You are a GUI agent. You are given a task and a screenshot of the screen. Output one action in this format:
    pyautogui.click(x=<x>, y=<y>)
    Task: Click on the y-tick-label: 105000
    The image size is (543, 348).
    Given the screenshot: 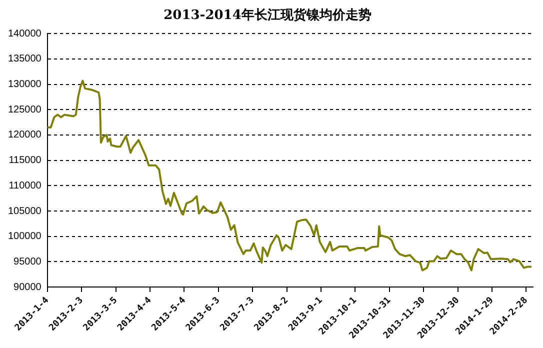 What is the action you would take?
    pyautogui.click(x=25, y=211)
    